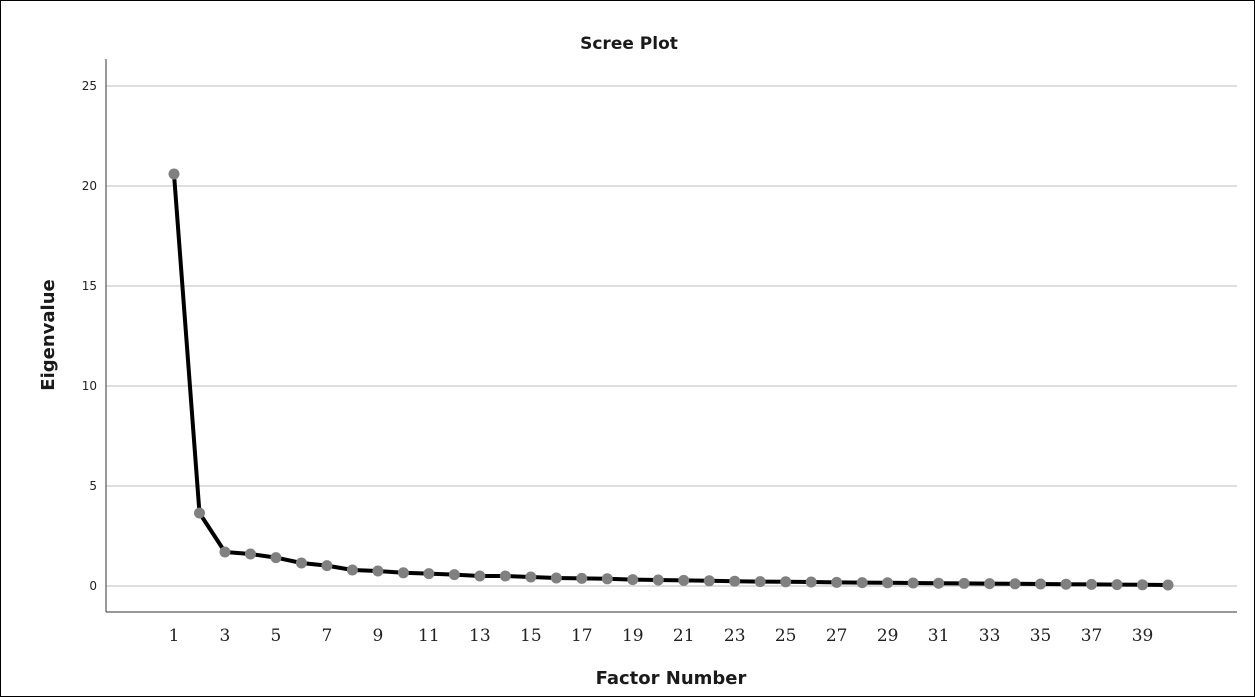  Describe the element at coordinates (582, 636) in the screenshot. I see `x-tick-label: 17` at that location.